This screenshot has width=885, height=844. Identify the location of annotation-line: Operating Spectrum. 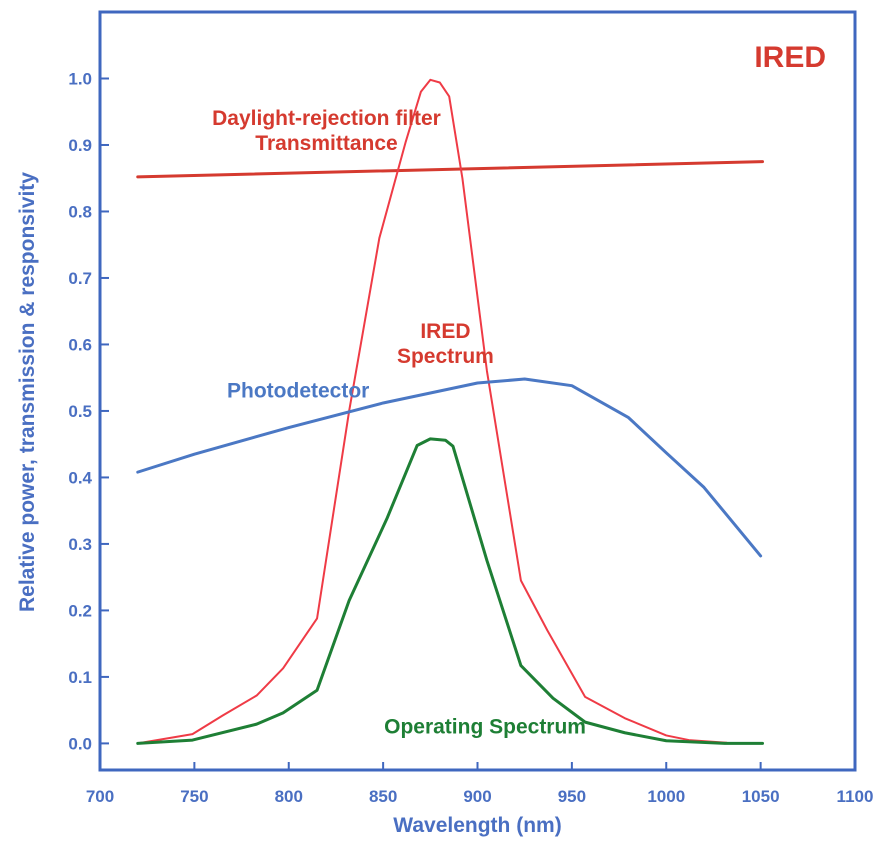
(485, 726).